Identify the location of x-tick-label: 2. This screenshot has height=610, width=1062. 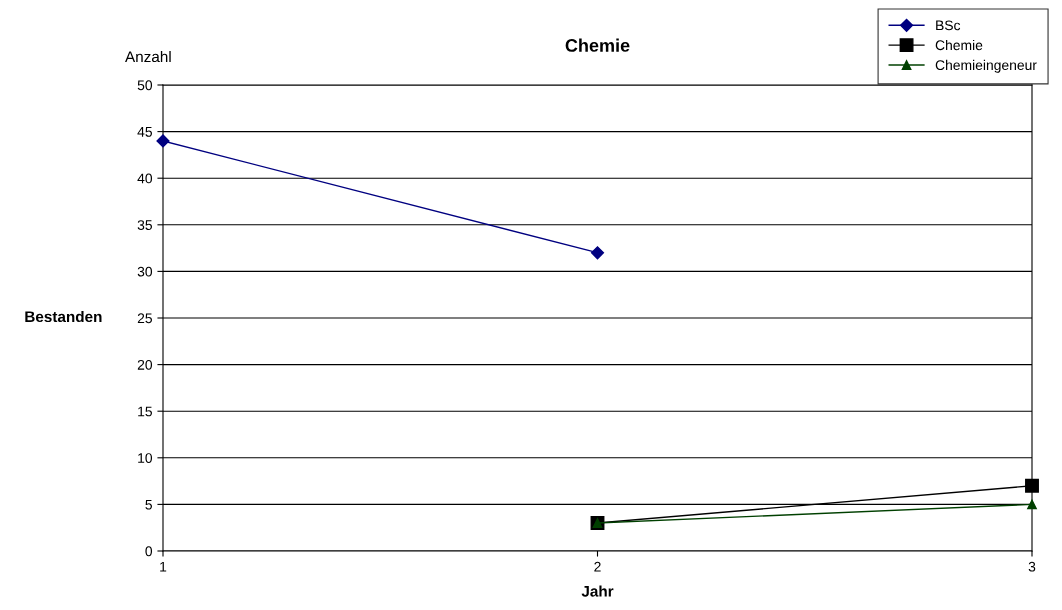
(597, 566).